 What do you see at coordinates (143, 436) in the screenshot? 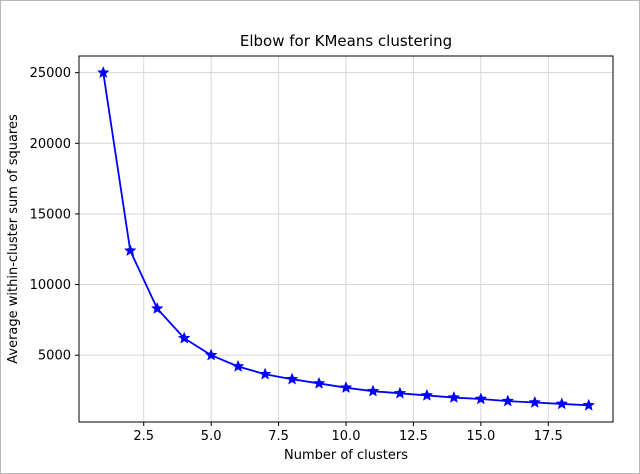
I see `x-tick-label: 2.5` at bounding box center [143, 436].